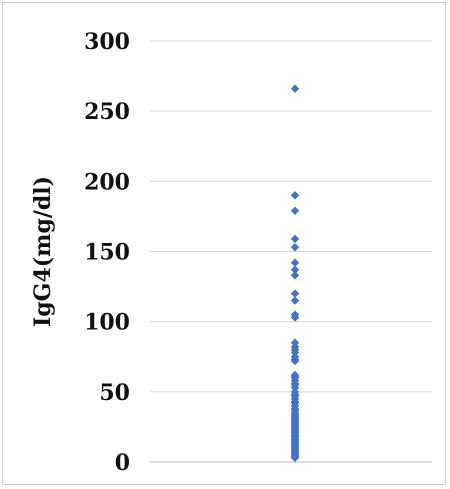 The height and width of the screenshot is (489, 450). Describe the element at coordinates (122, 463) in the screenshot. I see `y-tick-label: 0` at that location.